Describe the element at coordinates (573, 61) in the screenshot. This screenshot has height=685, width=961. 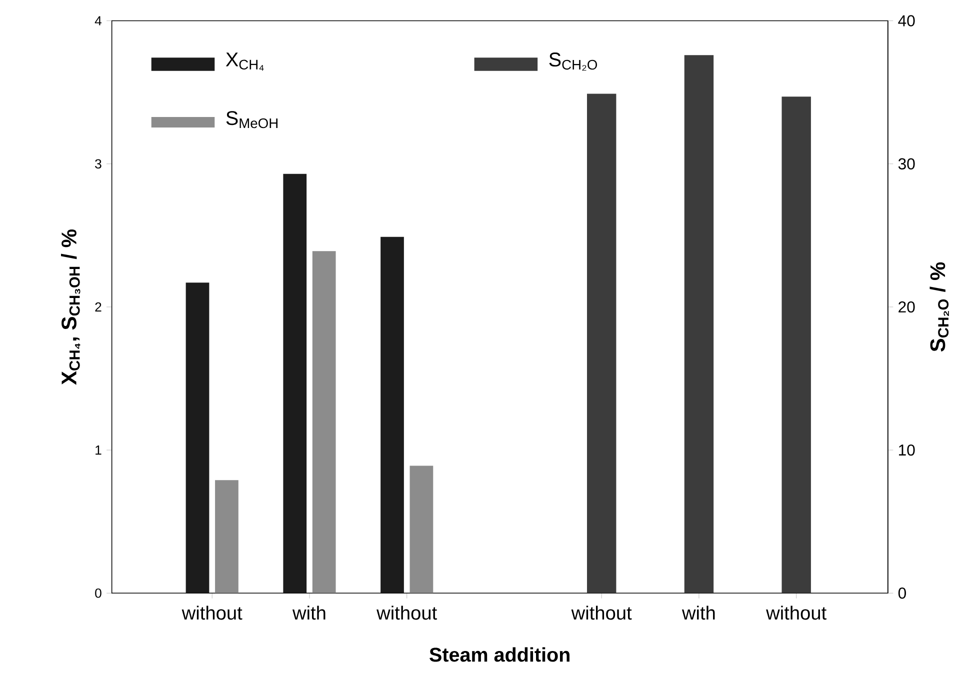
I see `legend-label: S$_{CH₂O}$` at that location.